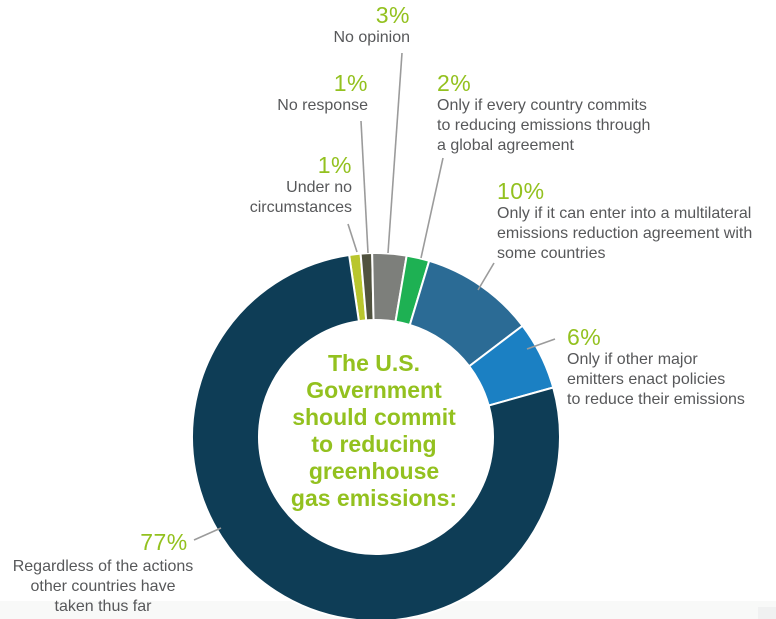 This screenshot has width=776, height=619. I want to click on pct-label-multilateral-agreement: 10%, so click(521, 191).